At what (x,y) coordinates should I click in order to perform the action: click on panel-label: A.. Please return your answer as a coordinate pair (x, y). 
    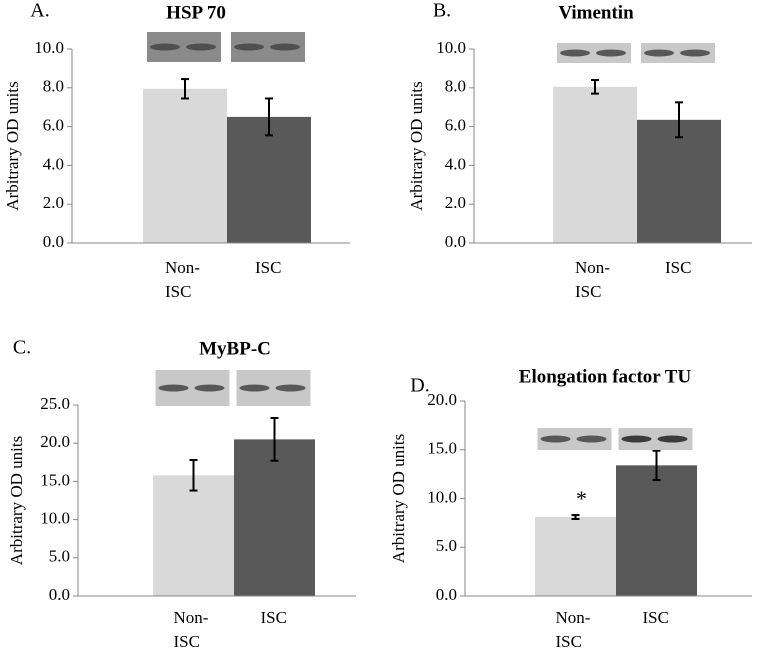
    Looking at the image, I should click on (39, 11).